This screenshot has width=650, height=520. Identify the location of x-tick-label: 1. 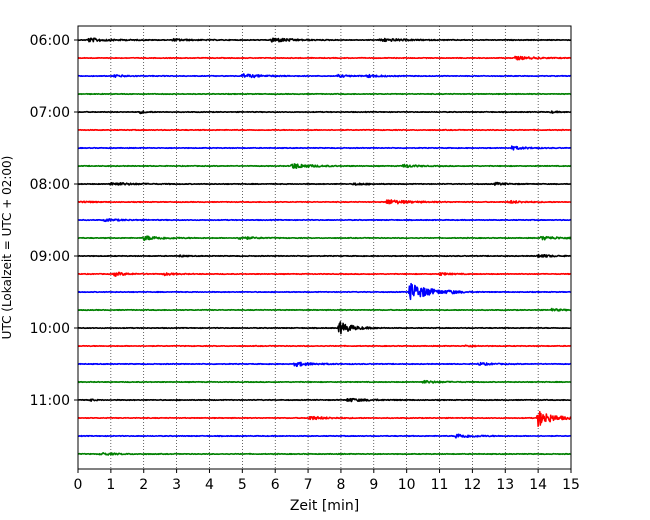
(110, 485).